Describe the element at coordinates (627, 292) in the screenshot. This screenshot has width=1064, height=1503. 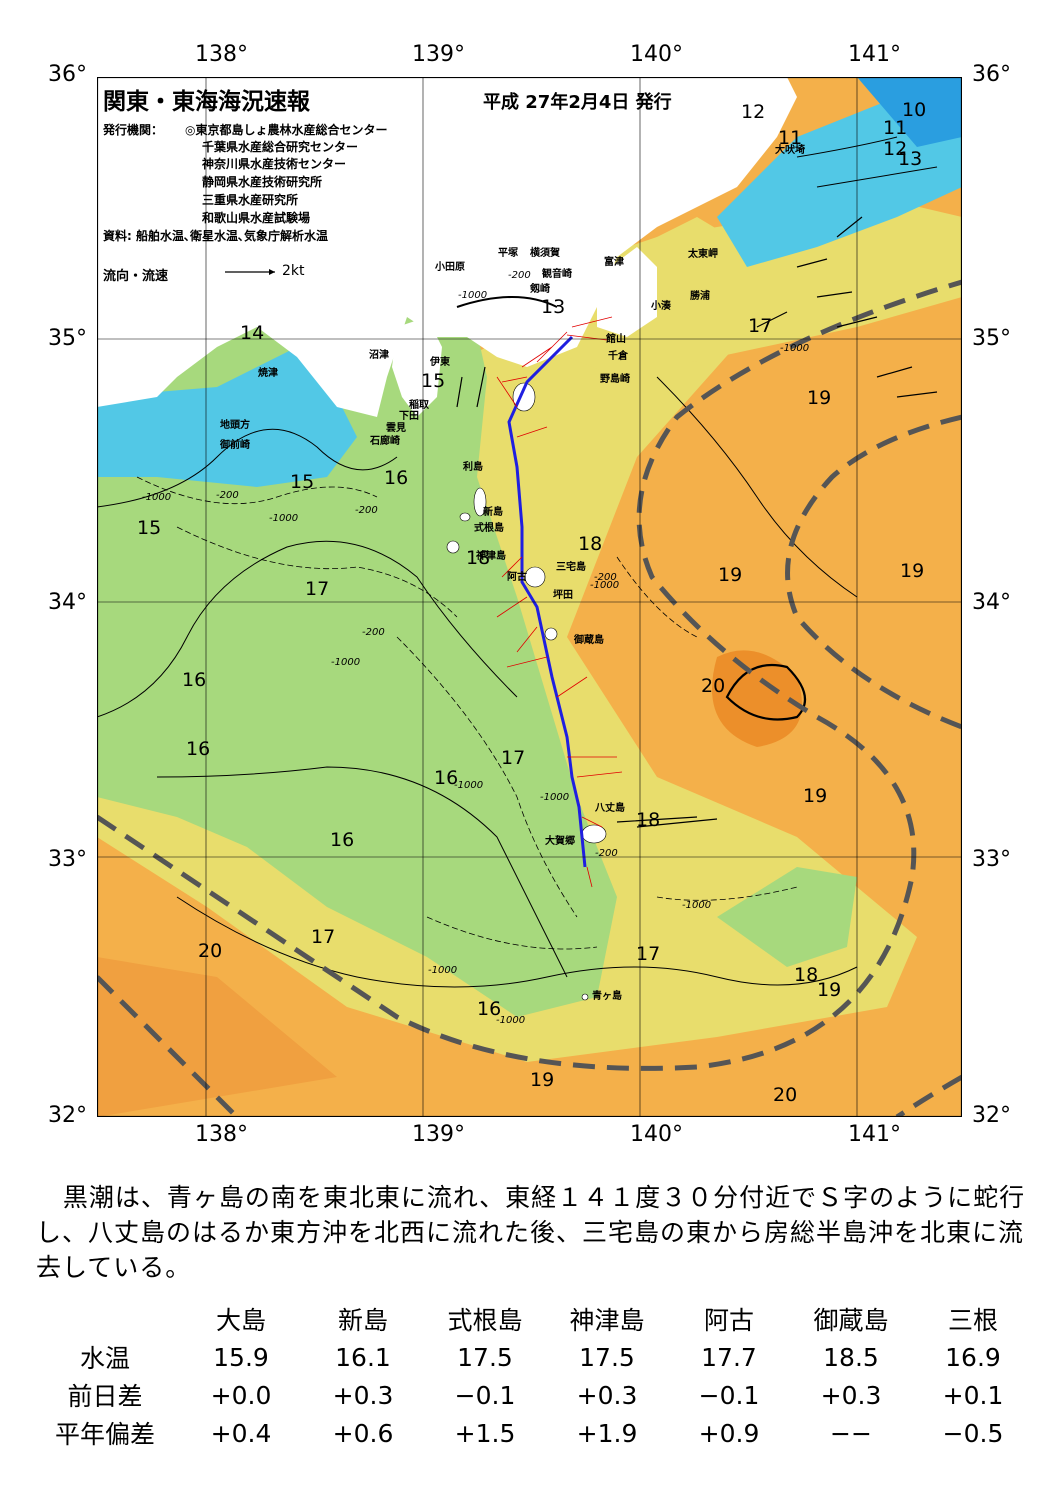
I see `land-boso` at that location.